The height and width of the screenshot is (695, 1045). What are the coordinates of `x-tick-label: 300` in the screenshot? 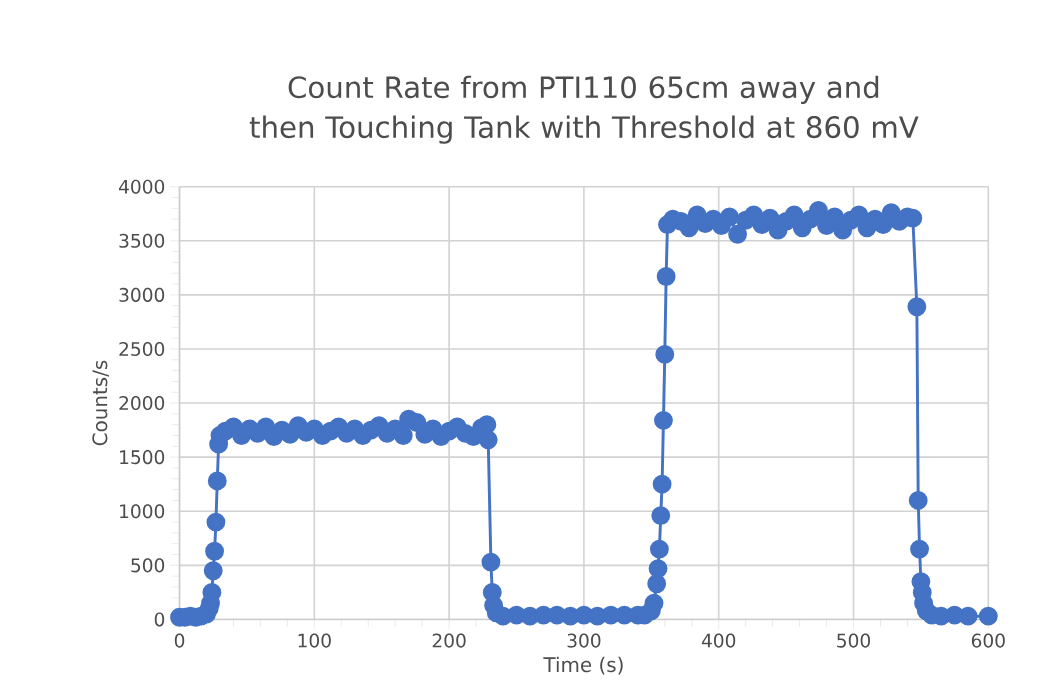 It's located at (584, 640).